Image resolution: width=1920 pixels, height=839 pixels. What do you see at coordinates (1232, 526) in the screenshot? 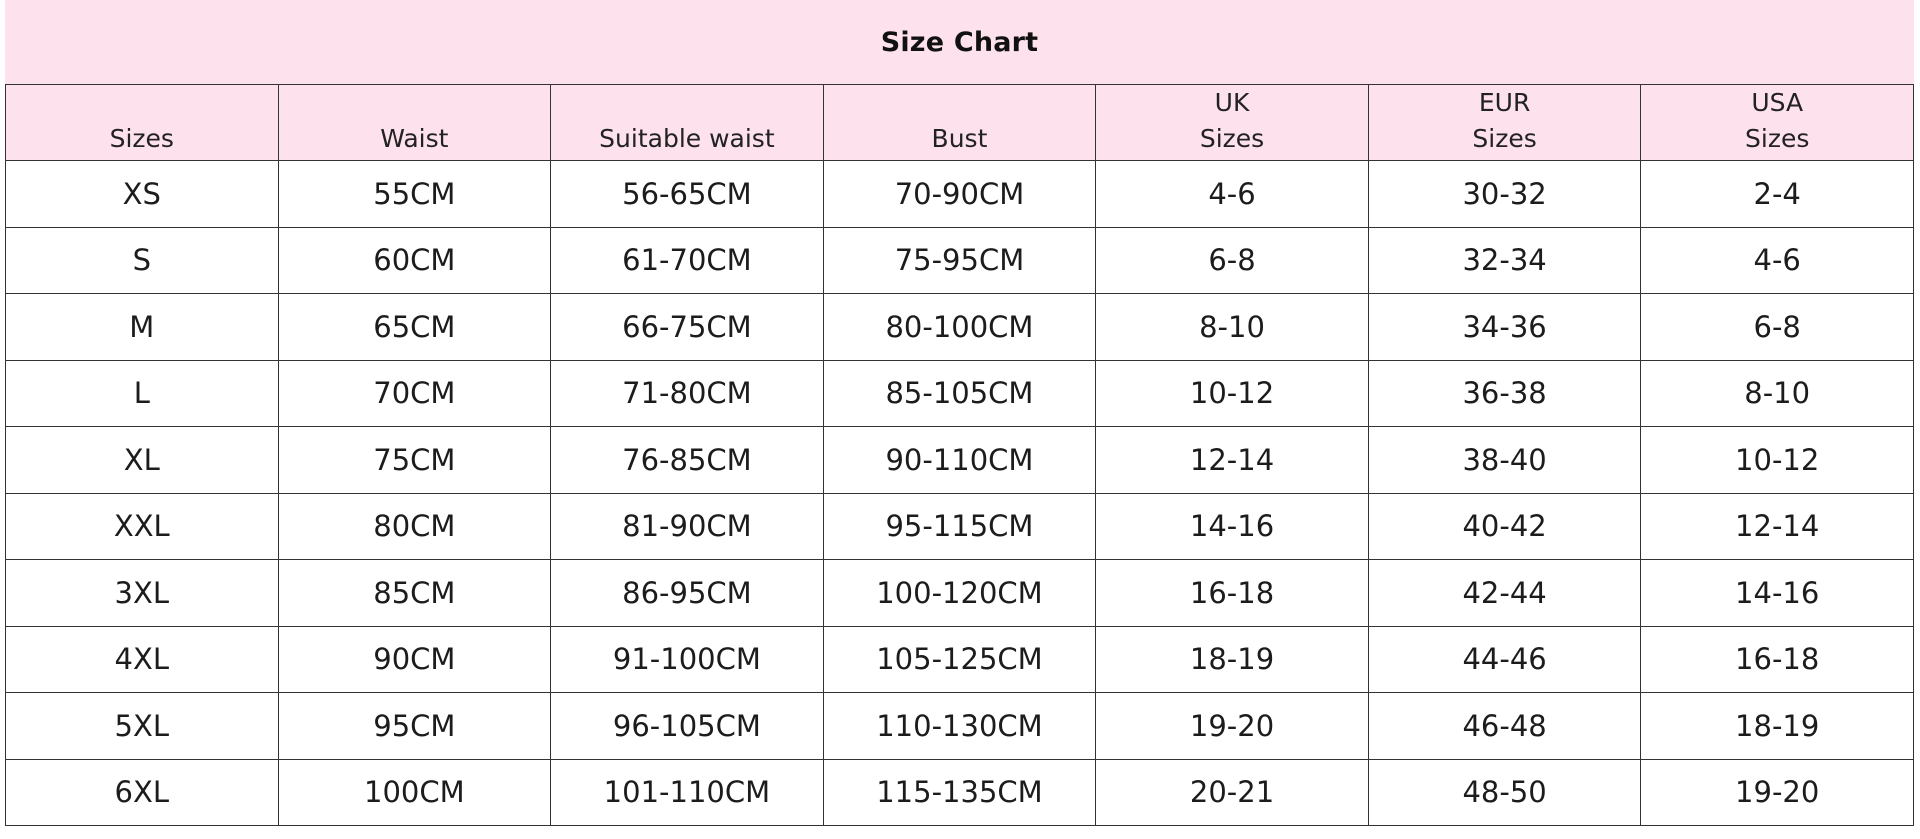
I see `uk-size-cell: 14-16` at bounding box center [1232, 526].